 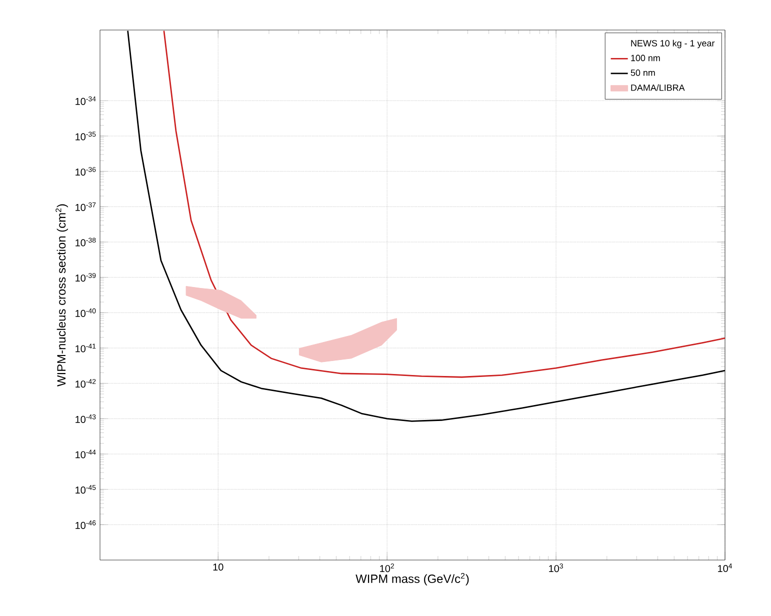 What do you see at coordinates (556, 568) in the screenshot?
I see `x-tick-label: 10$^{3}$` at bounding box center [556, 568].